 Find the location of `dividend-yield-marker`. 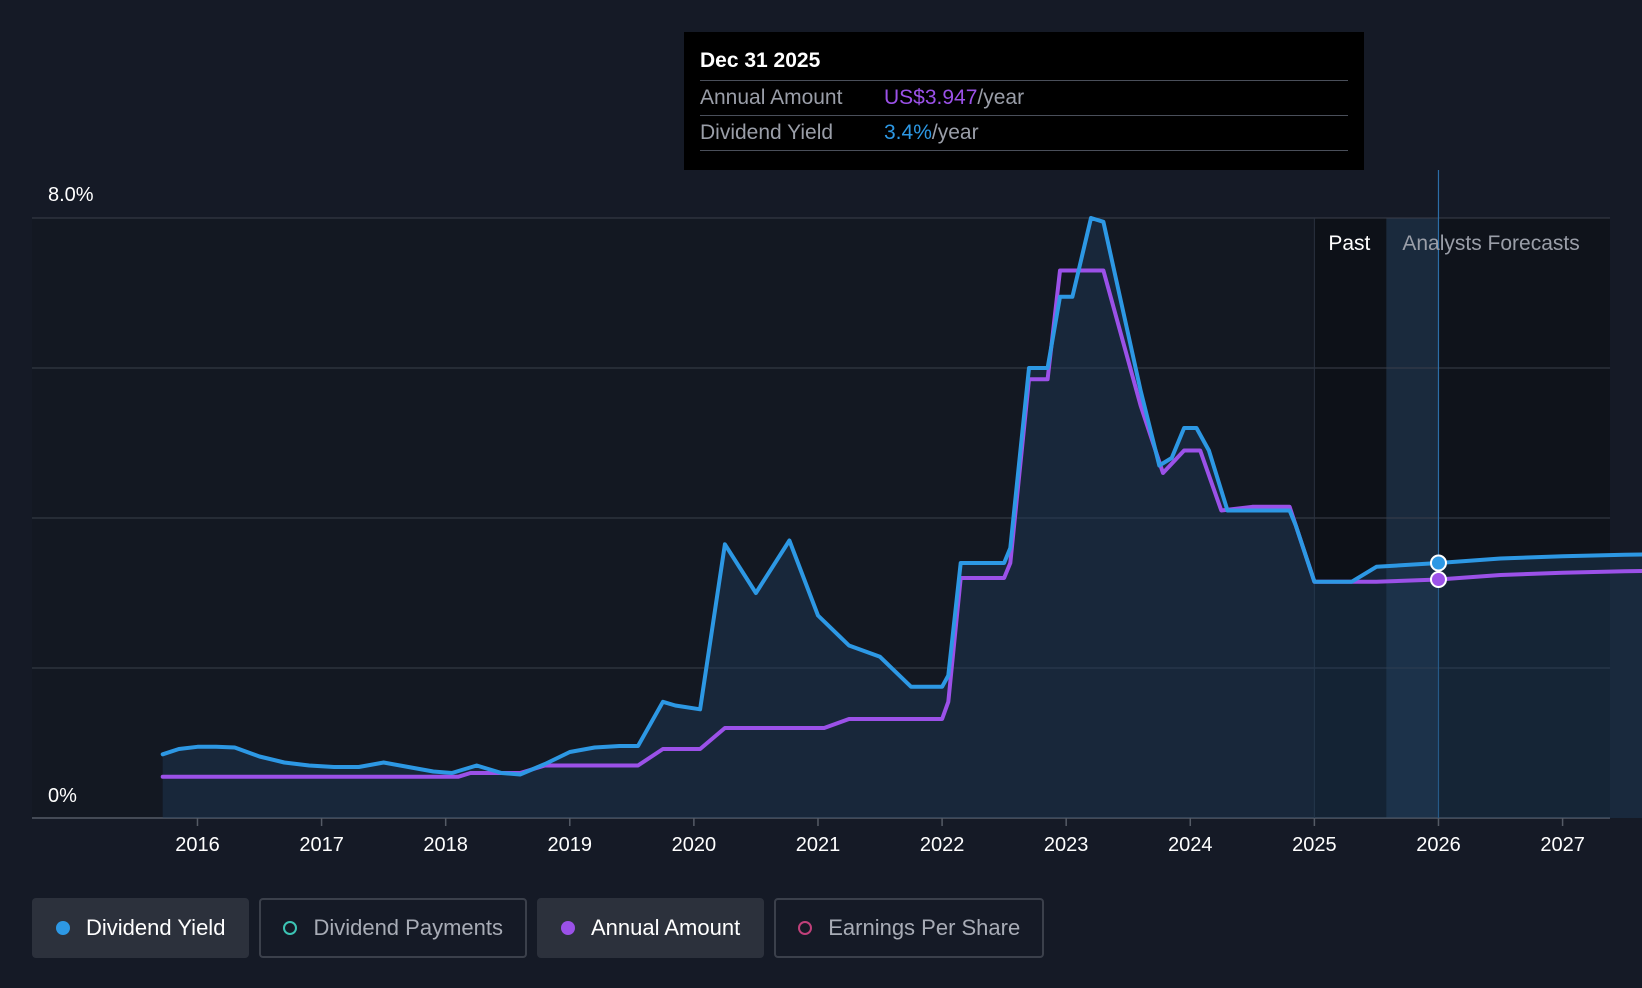

dividend-yield-marker is located at coordinates (1438, 563).